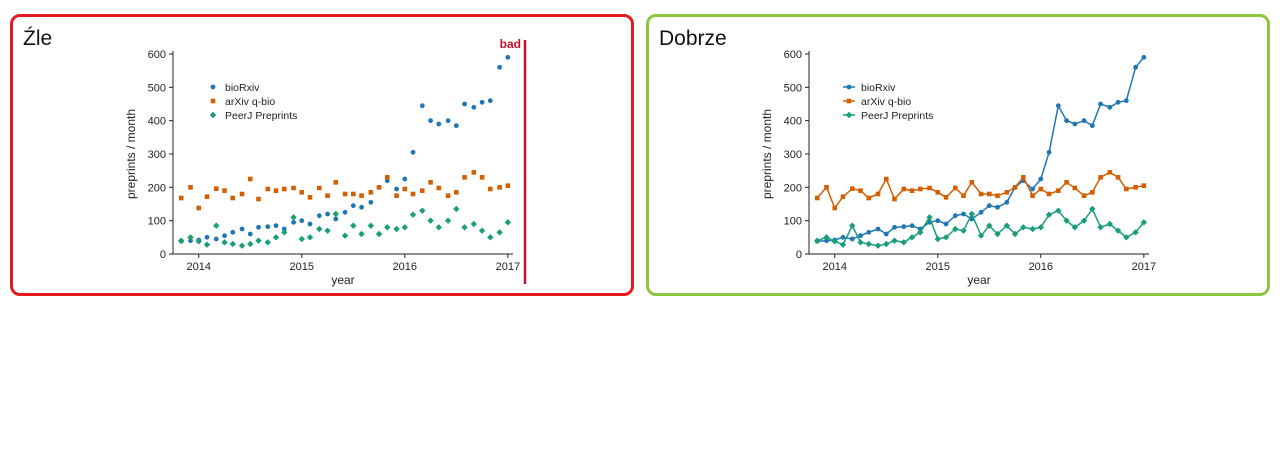 Image resolution: width=1280 pixels, height=454 pixels. What do you see at coordinates (793, 122) in the screenshot?
I see `y-tick-label: 400` at bounding box center [793, 122].